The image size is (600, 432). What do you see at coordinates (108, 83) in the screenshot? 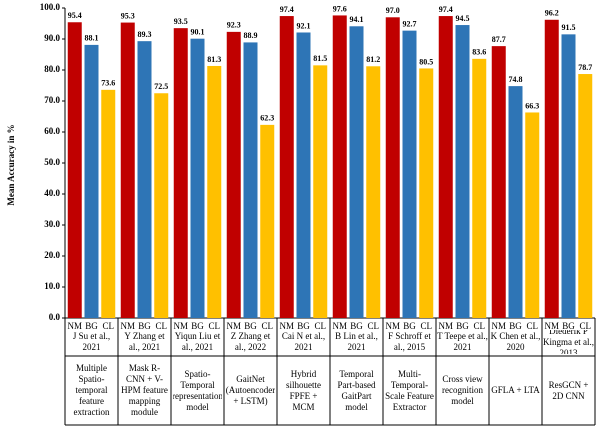
I see `value-label: 73.6` at bounding box center [108, 83].